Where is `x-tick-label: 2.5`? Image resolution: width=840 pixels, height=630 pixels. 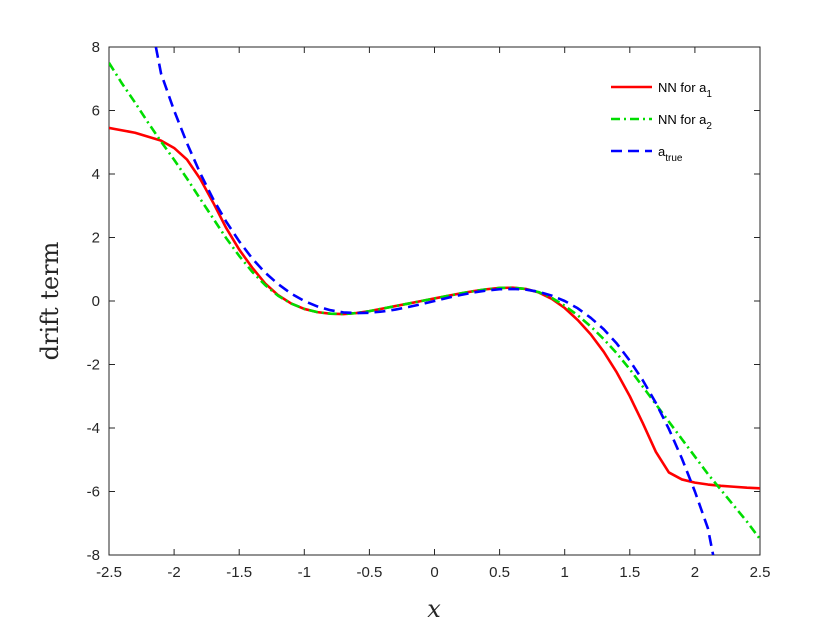
x-tick-label: 2.5 is located at coordinates (760, 572).